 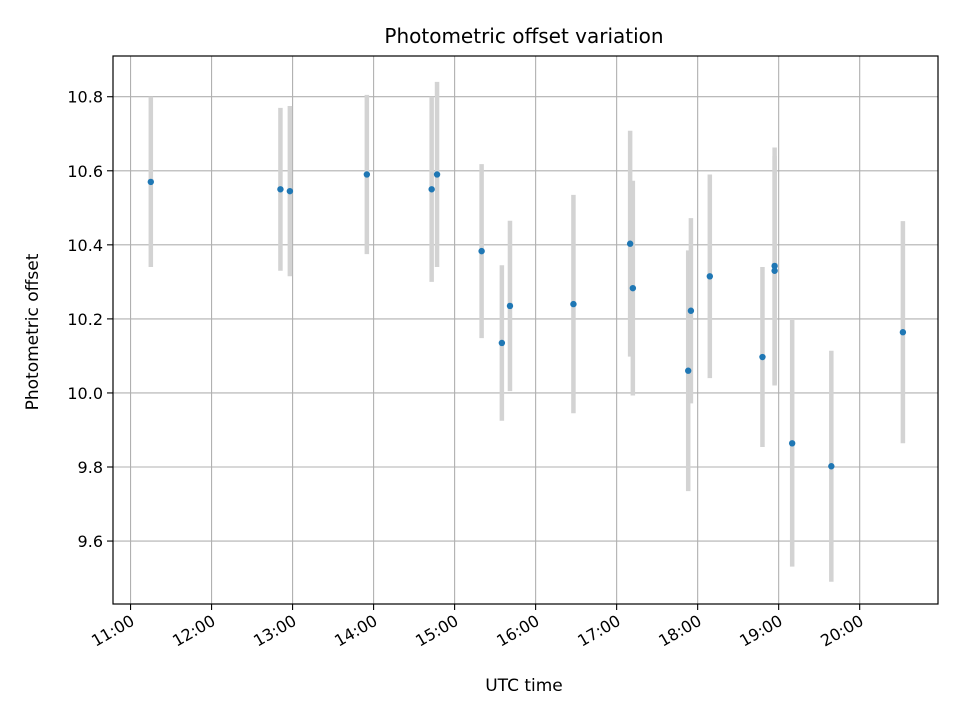 What do you see at coordinates (33, 331) in the screenshot?
I see `y-axis-label: Photometric offset` at bounding box center [33, 331].